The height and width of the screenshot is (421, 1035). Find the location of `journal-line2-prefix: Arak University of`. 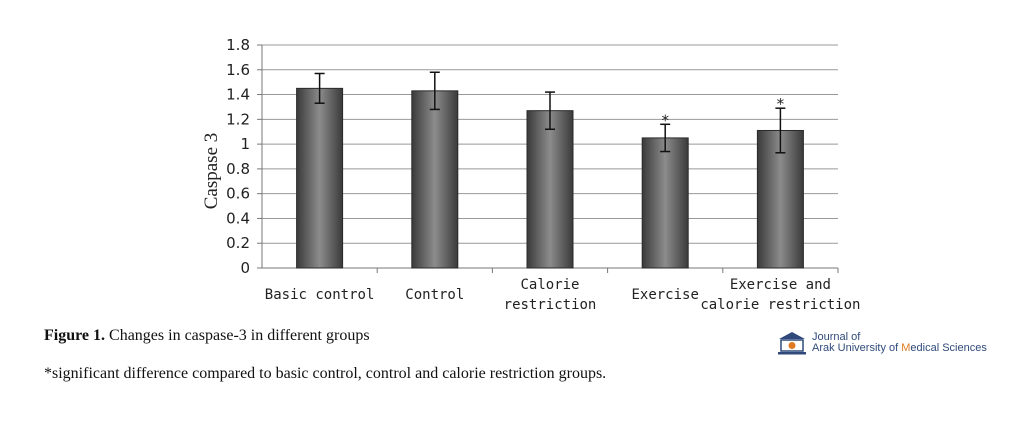

journal-line2-prefix: Arak University of is located at coordinates (857, 348).